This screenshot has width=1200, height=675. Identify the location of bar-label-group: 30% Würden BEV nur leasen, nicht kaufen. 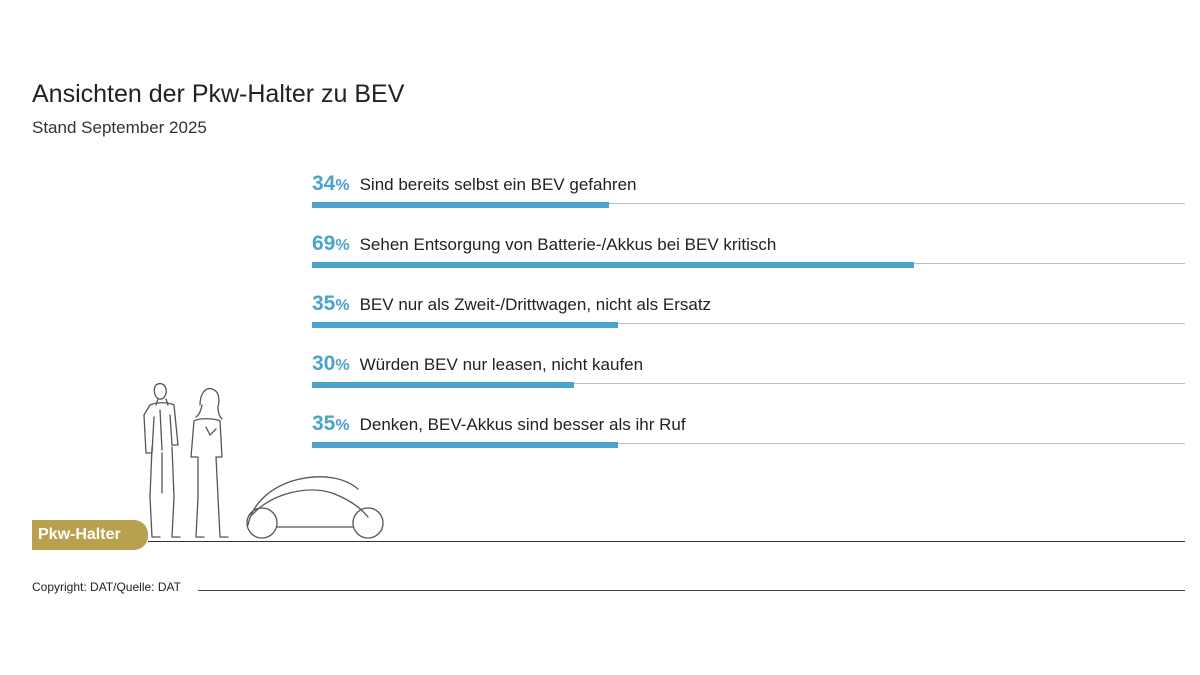
(477, 364).